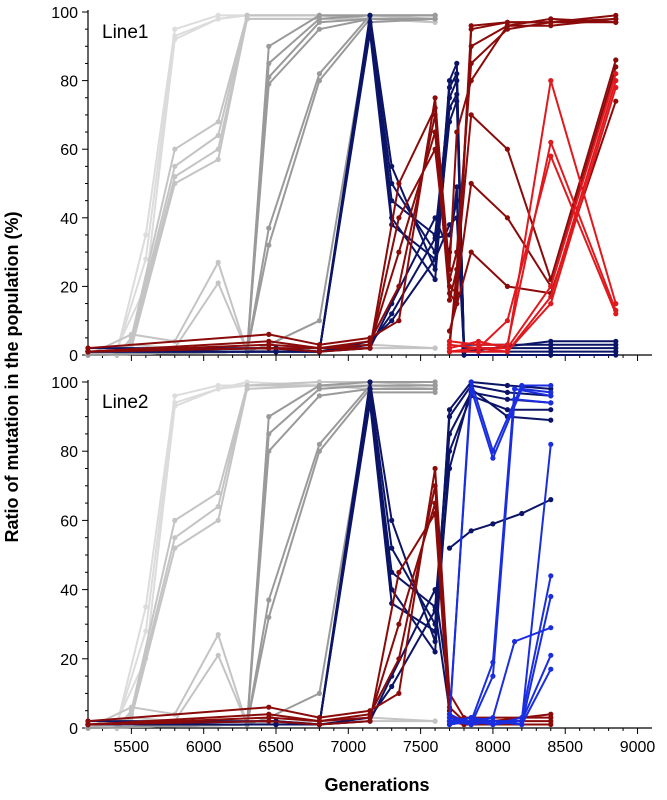 This screenshot has width=667, height=800. What do you see at coordinates (69, 591) in the screenshot?
I see `y-tick-label: 40` at bounding box center [69, 591].